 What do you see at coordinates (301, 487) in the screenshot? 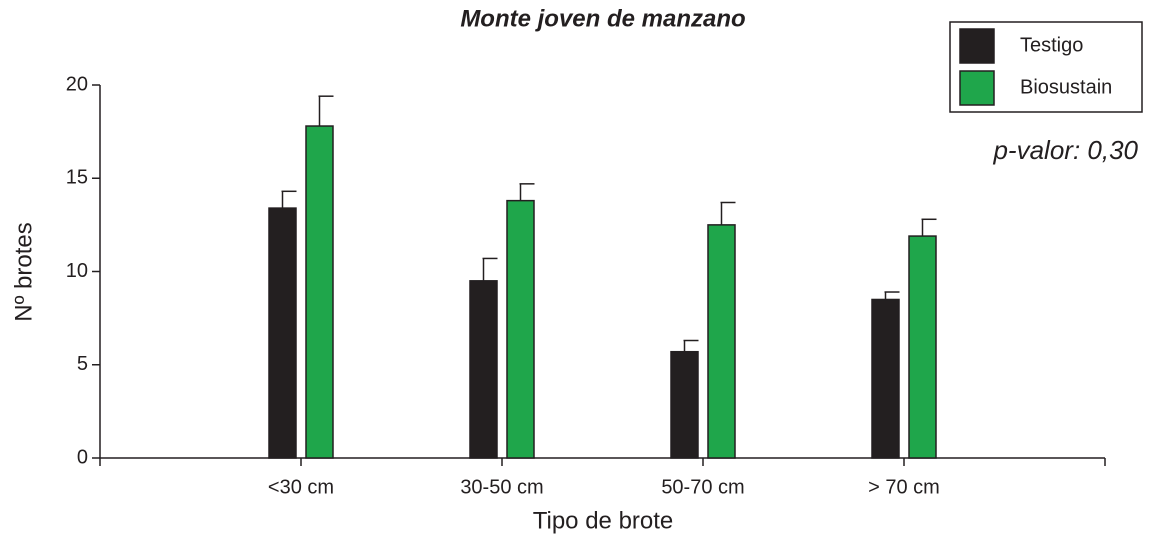
I see `x-tick-label: <30 cm` at bounding box center [301, 487].